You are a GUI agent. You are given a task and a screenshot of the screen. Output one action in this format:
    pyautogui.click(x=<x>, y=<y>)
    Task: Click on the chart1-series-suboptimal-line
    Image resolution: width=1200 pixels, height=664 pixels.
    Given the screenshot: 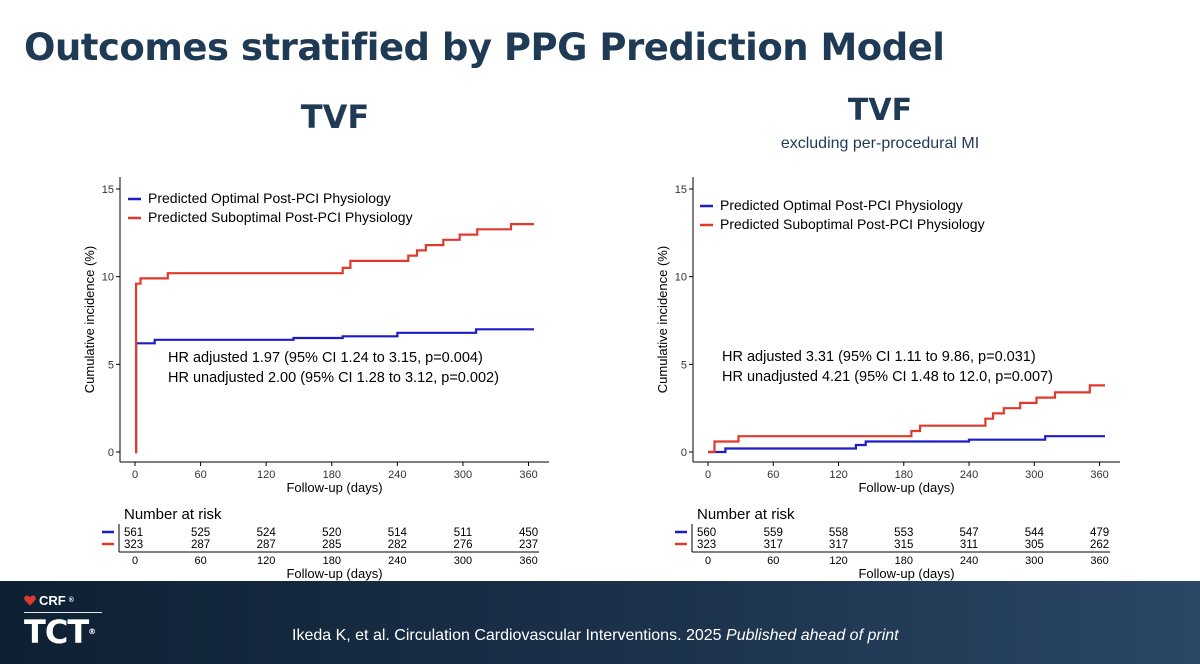 What is the action you would take?
    pyautogui.click(x=334, y=338)
    